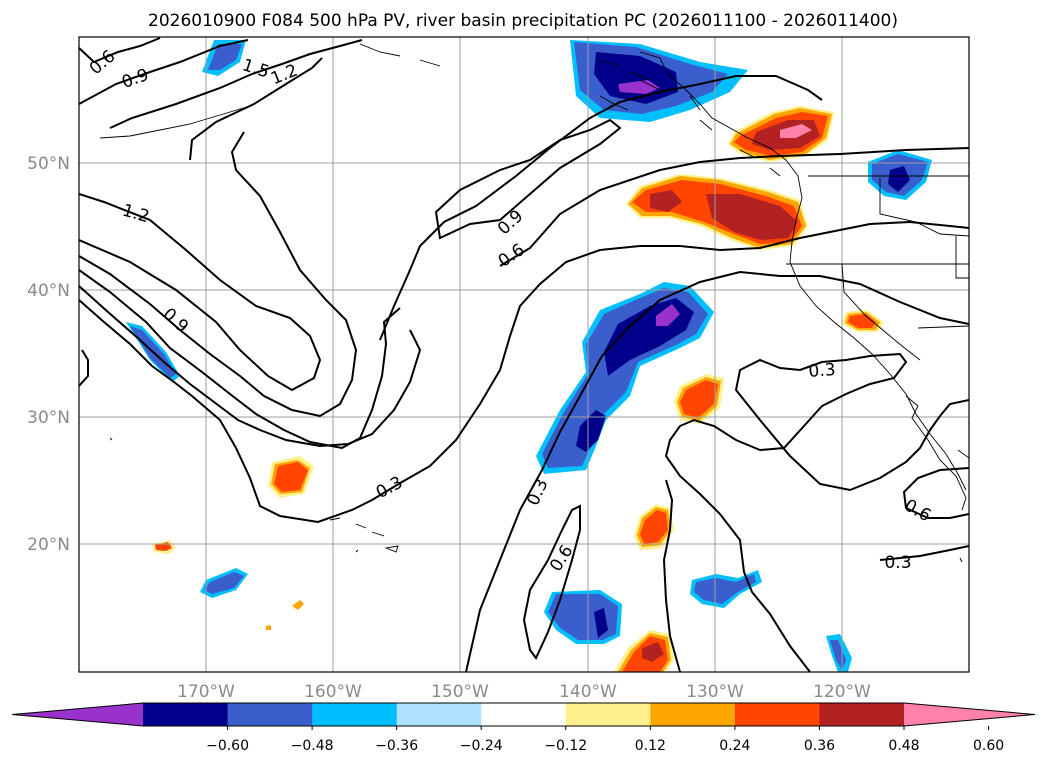  Describe the element at coordinates (48, 164) in the screenshot. I see `lat-tick-label: 50°N` at that location.